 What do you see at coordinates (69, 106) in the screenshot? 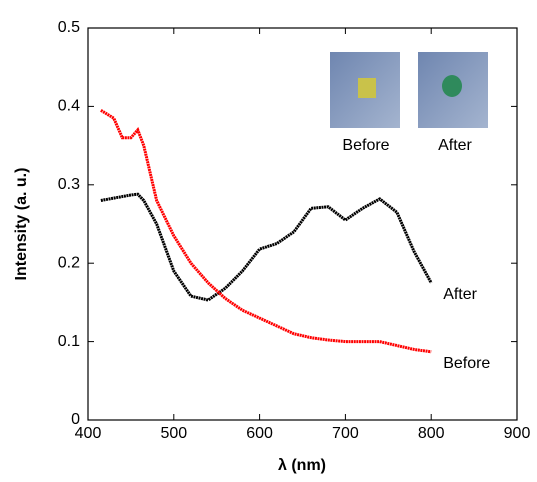
I see `y-tick-label: 0.4` at bounding box center [69, 106].